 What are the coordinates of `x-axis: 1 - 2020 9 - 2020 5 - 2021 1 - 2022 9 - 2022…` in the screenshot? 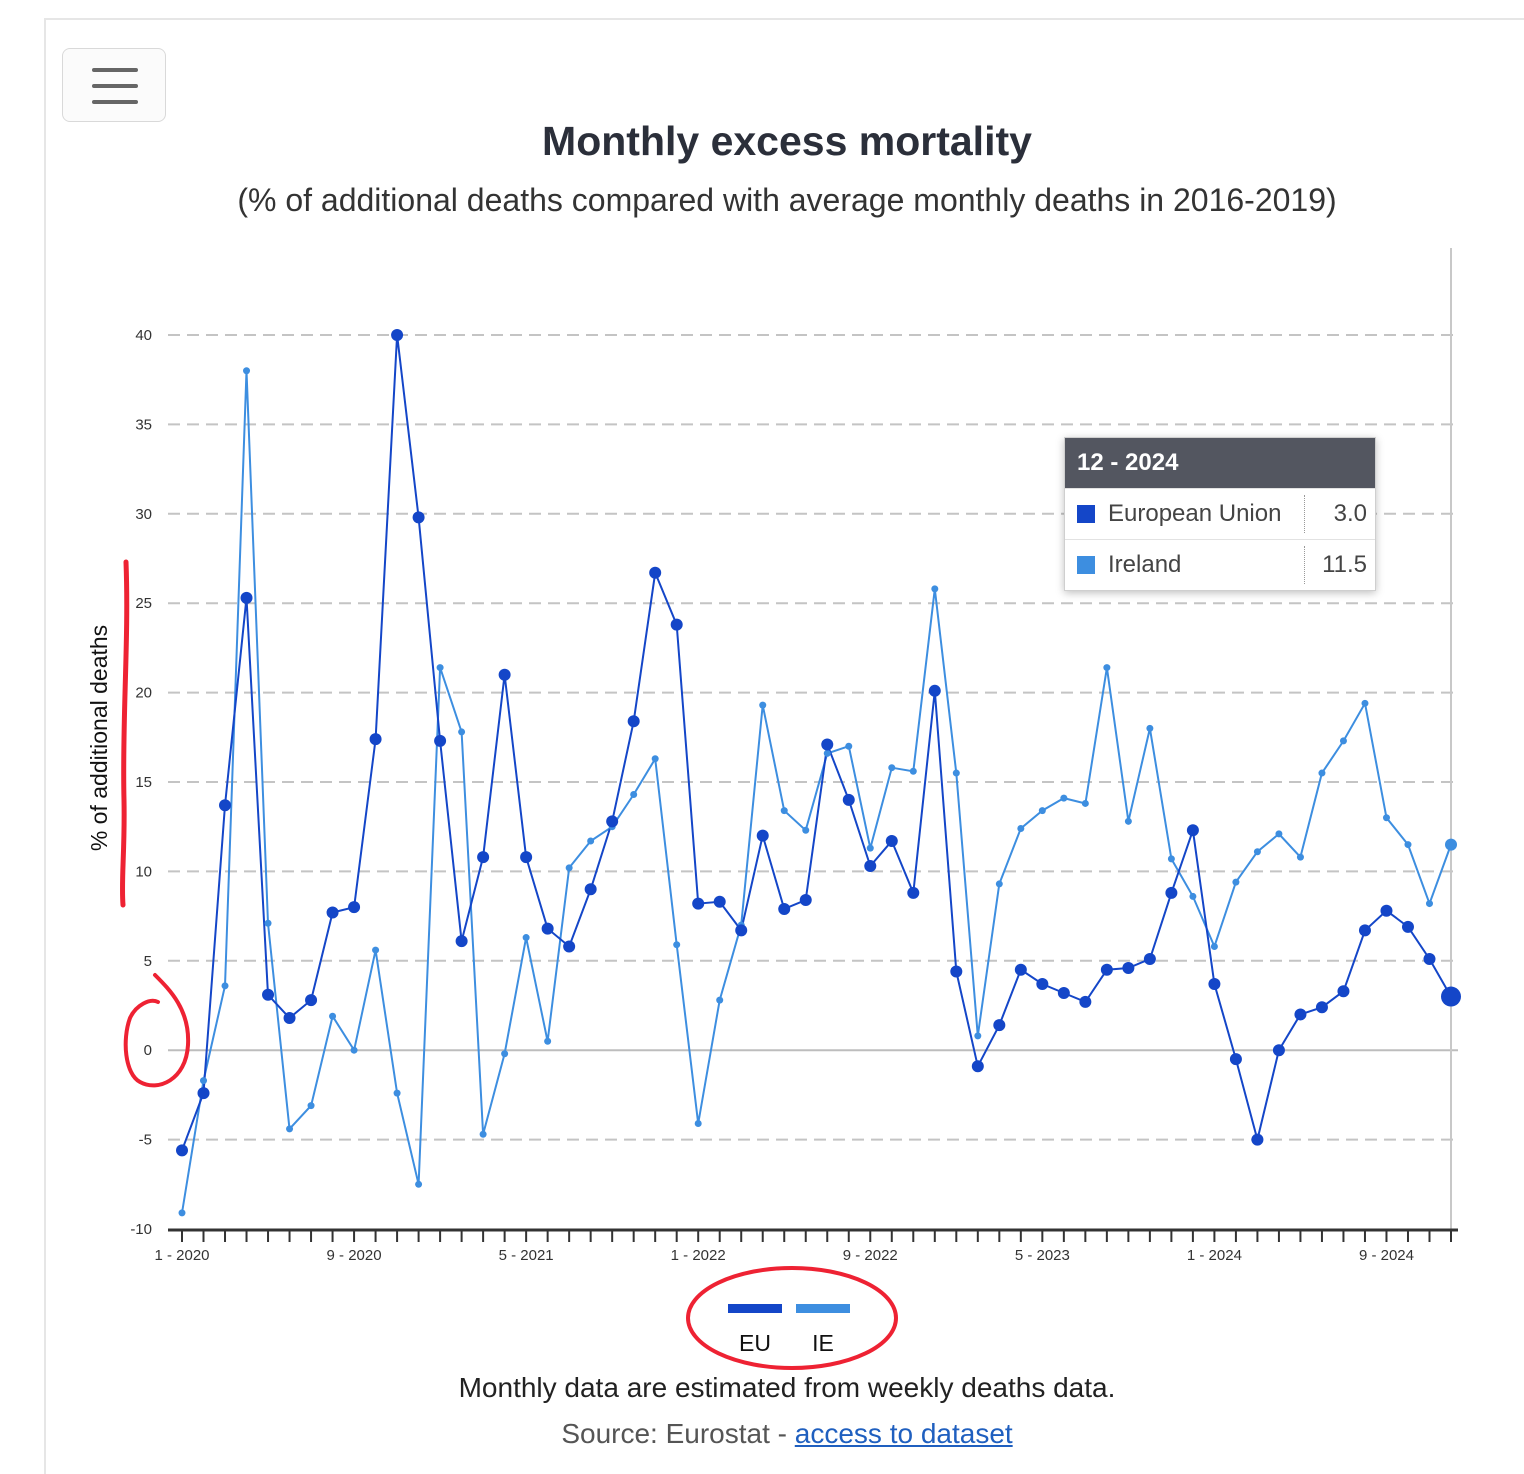 It's located at (806, 1246).